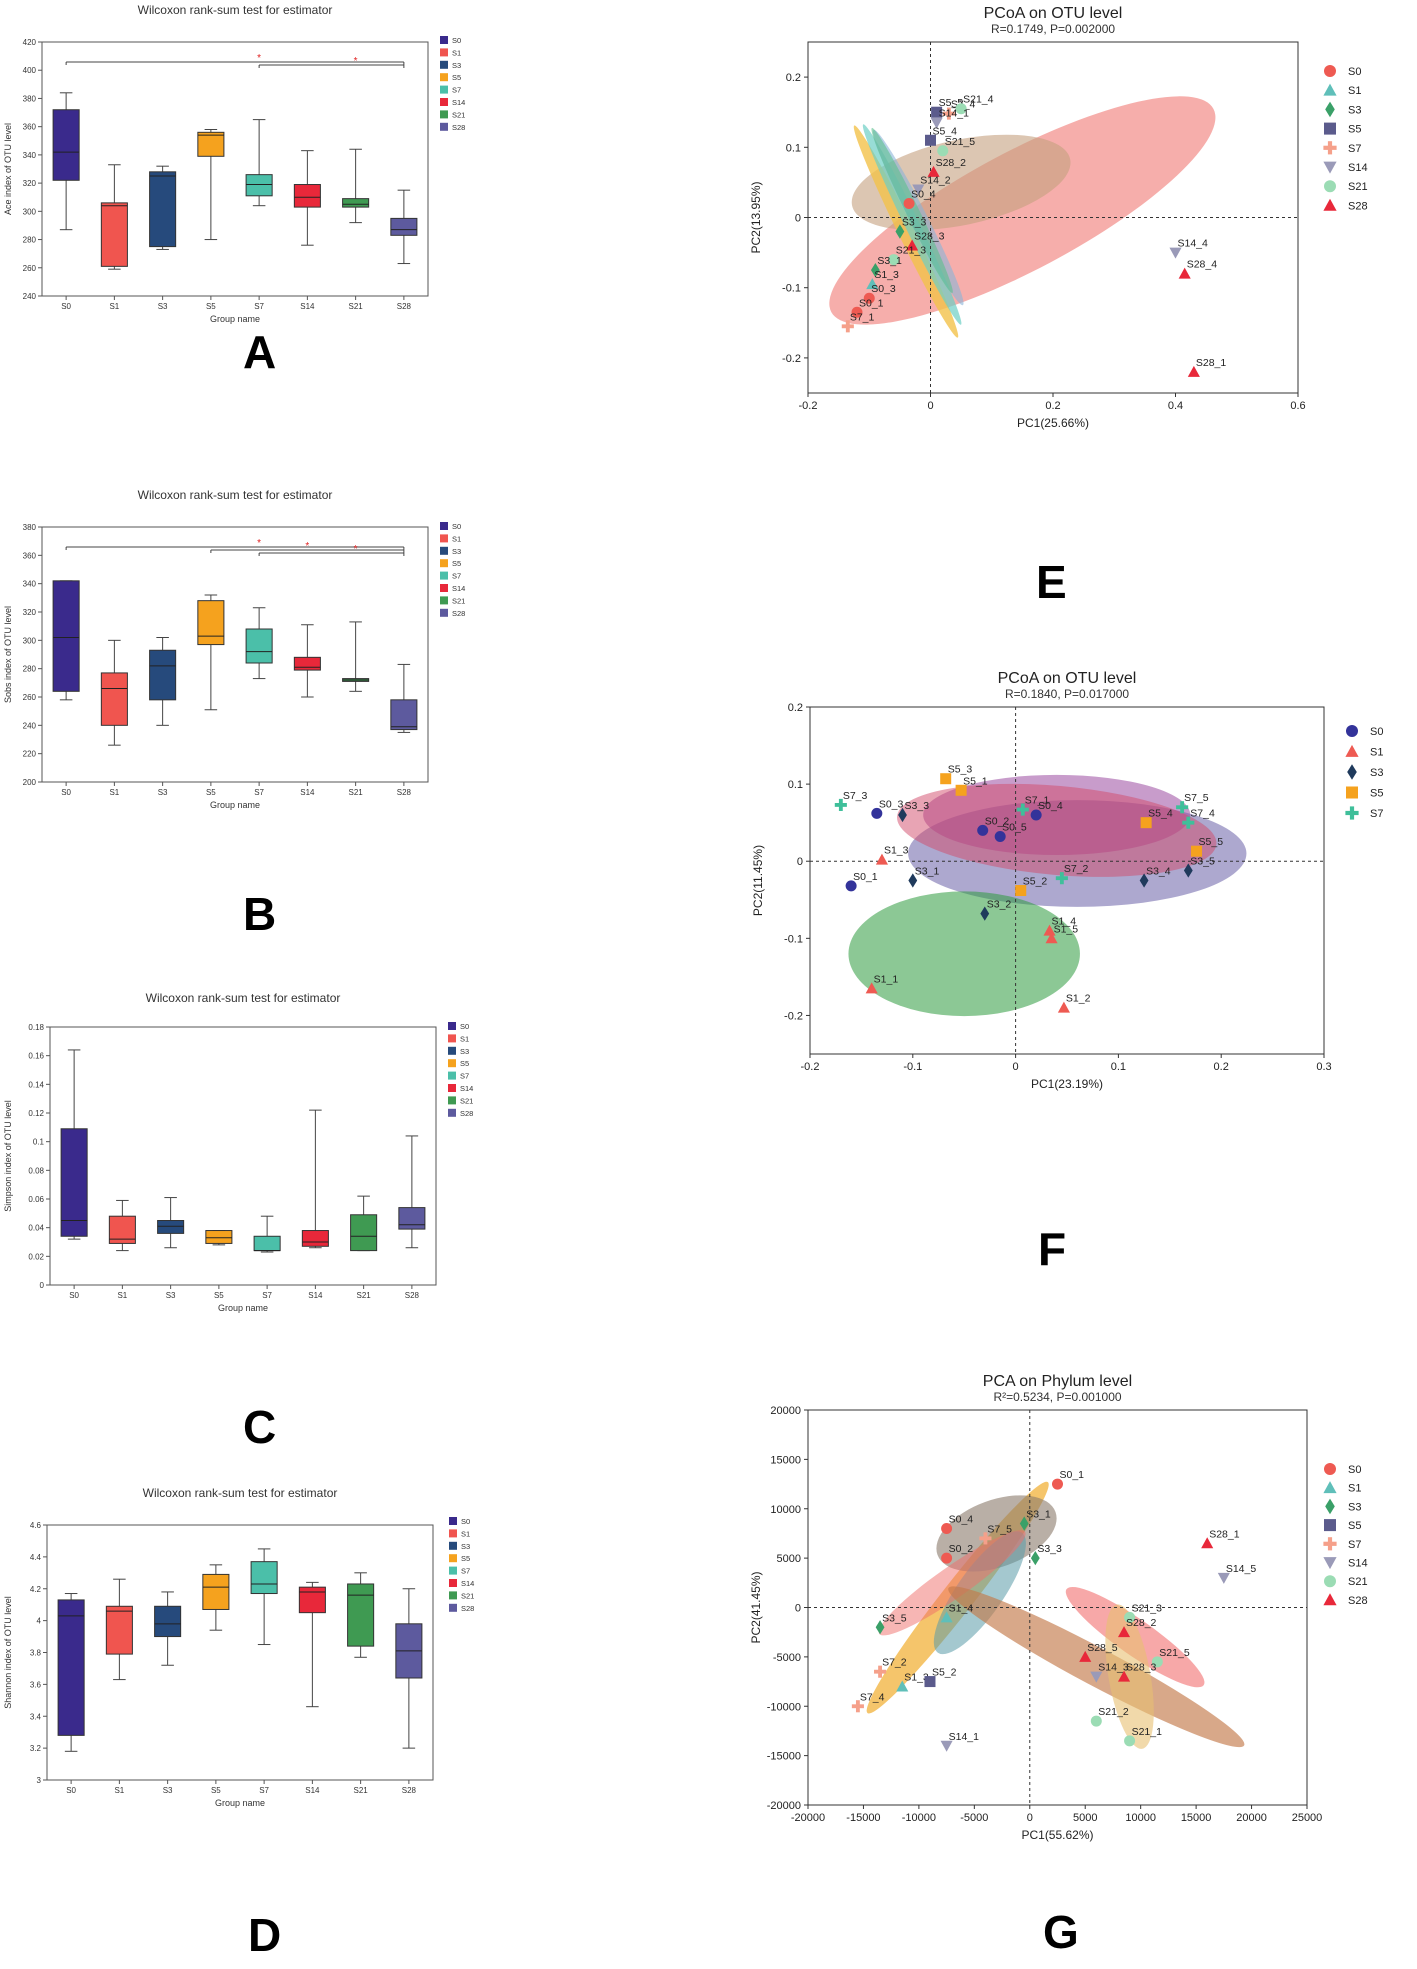 The width and height of the screenshot is (1417, 1969). I want to click on point-label: S1_1, so click(886, 979).